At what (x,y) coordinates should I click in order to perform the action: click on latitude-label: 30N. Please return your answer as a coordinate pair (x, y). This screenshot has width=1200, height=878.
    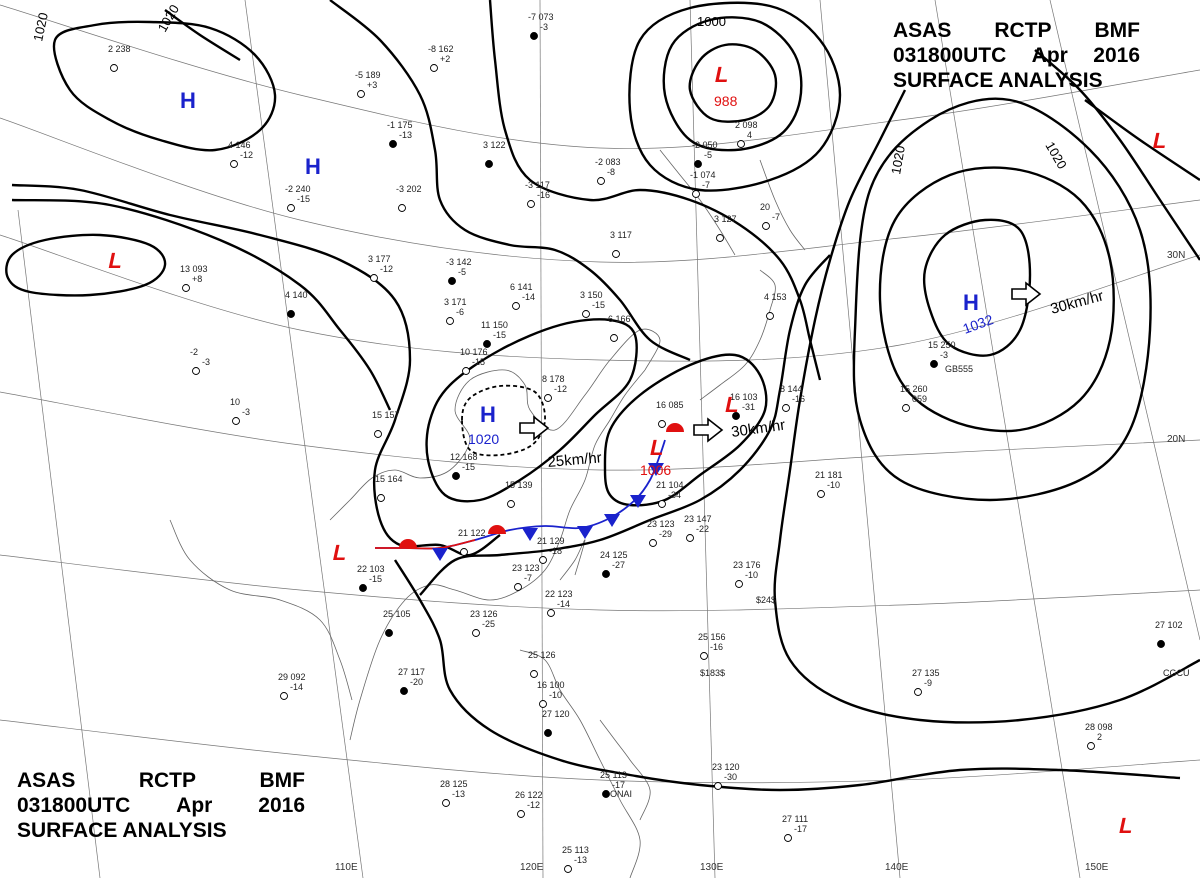
    Looking at the image, I should click on (1176, 255).